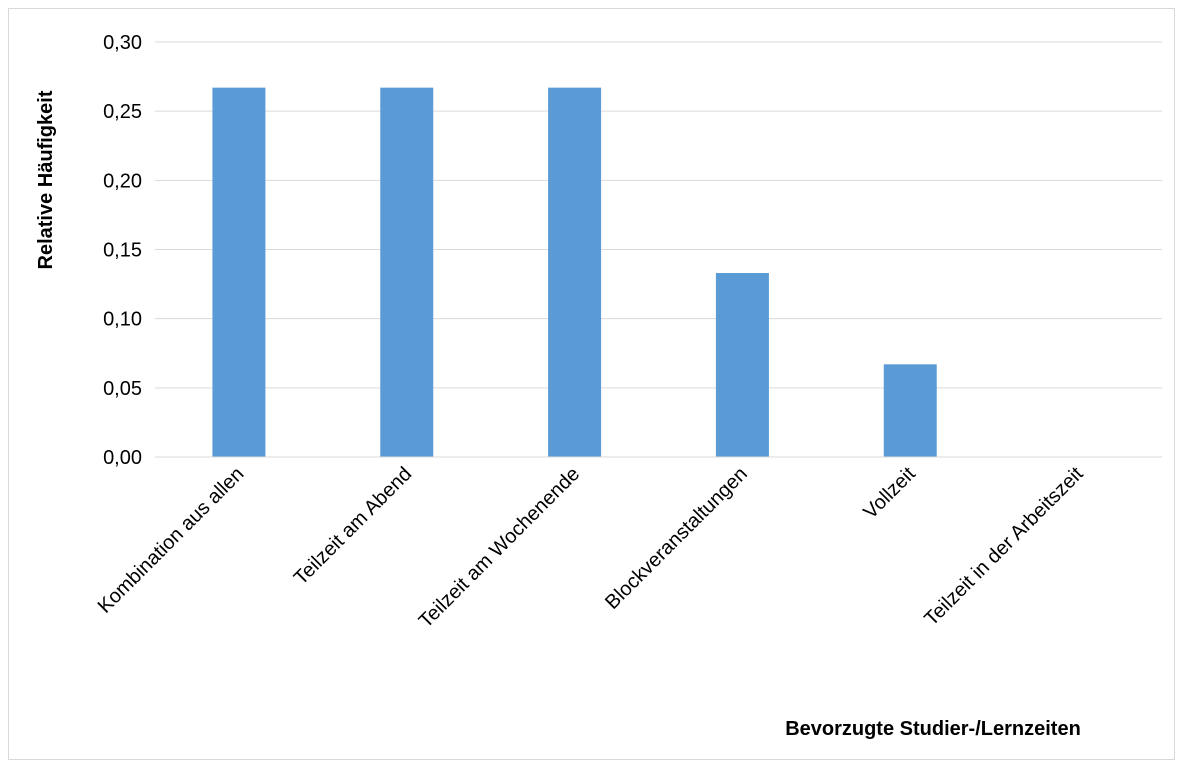 This screenshot has height=768, width=1183. Describe the element at coordinates (122, 181) in the screenshot. I see `y-tick-label: 0,20` at that location.